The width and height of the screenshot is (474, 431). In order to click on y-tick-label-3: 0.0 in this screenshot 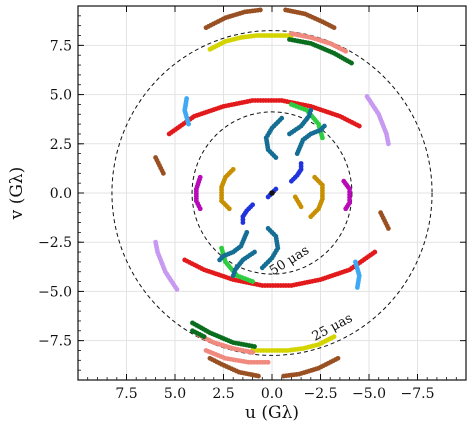, I will do `click(61, 194)`.